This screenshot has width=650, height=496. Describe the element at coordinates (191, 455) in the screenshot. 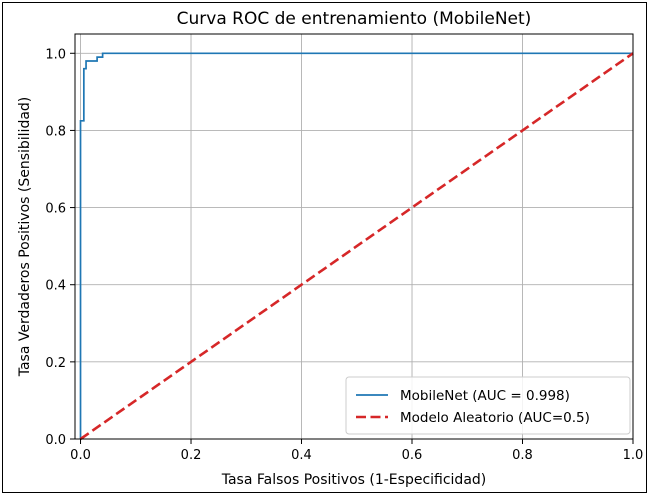

I see `x-tick-label: 0.2` at that location.